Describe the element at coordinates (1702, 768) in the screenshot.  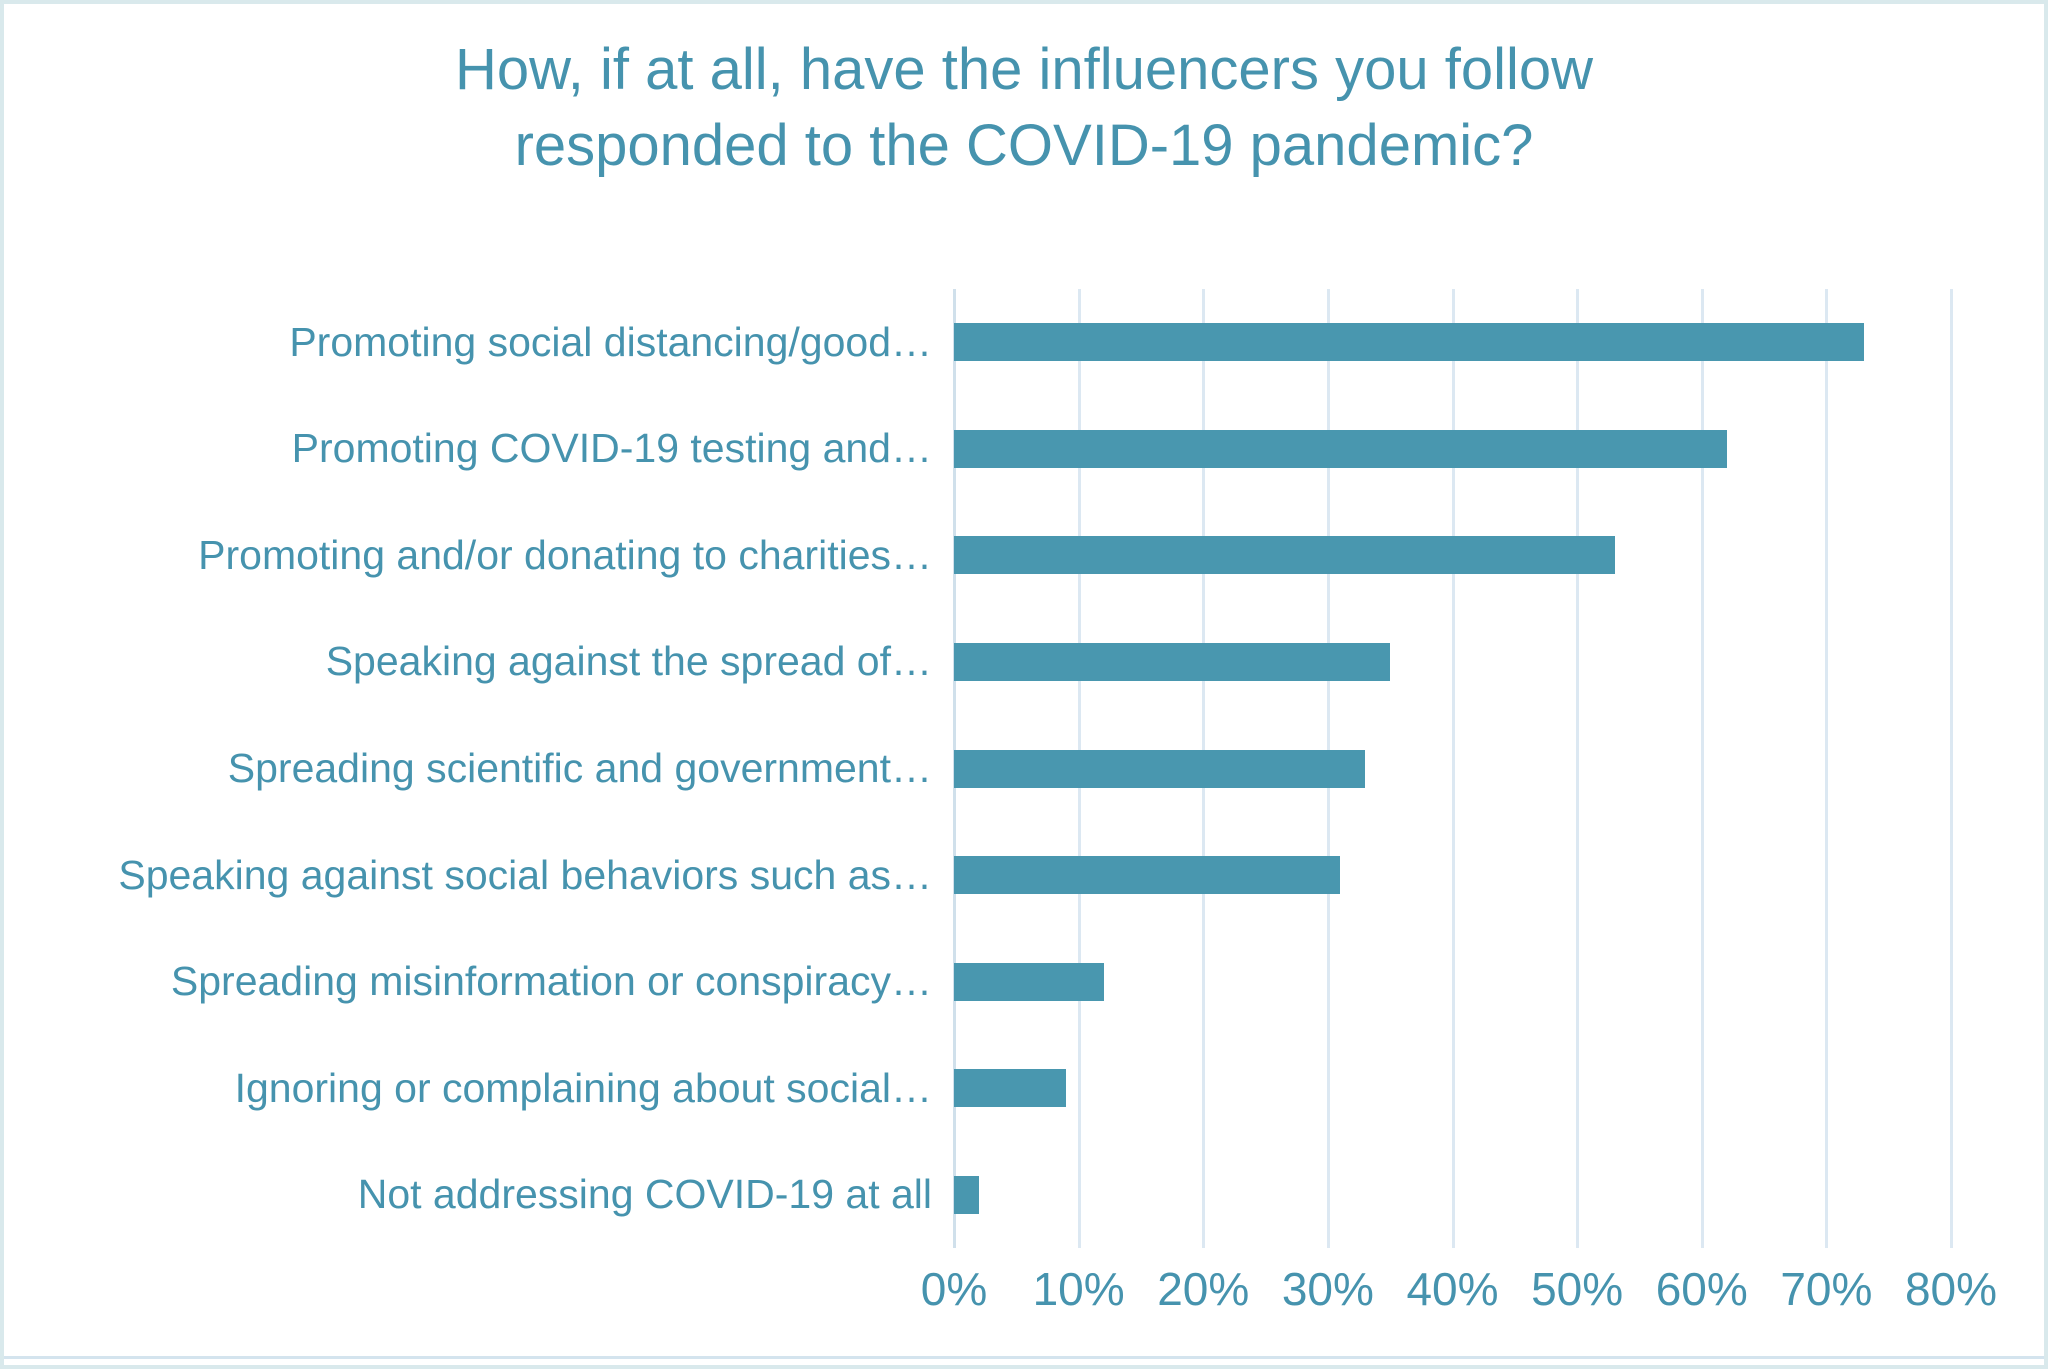
I see `gridline-60pct` at that location.